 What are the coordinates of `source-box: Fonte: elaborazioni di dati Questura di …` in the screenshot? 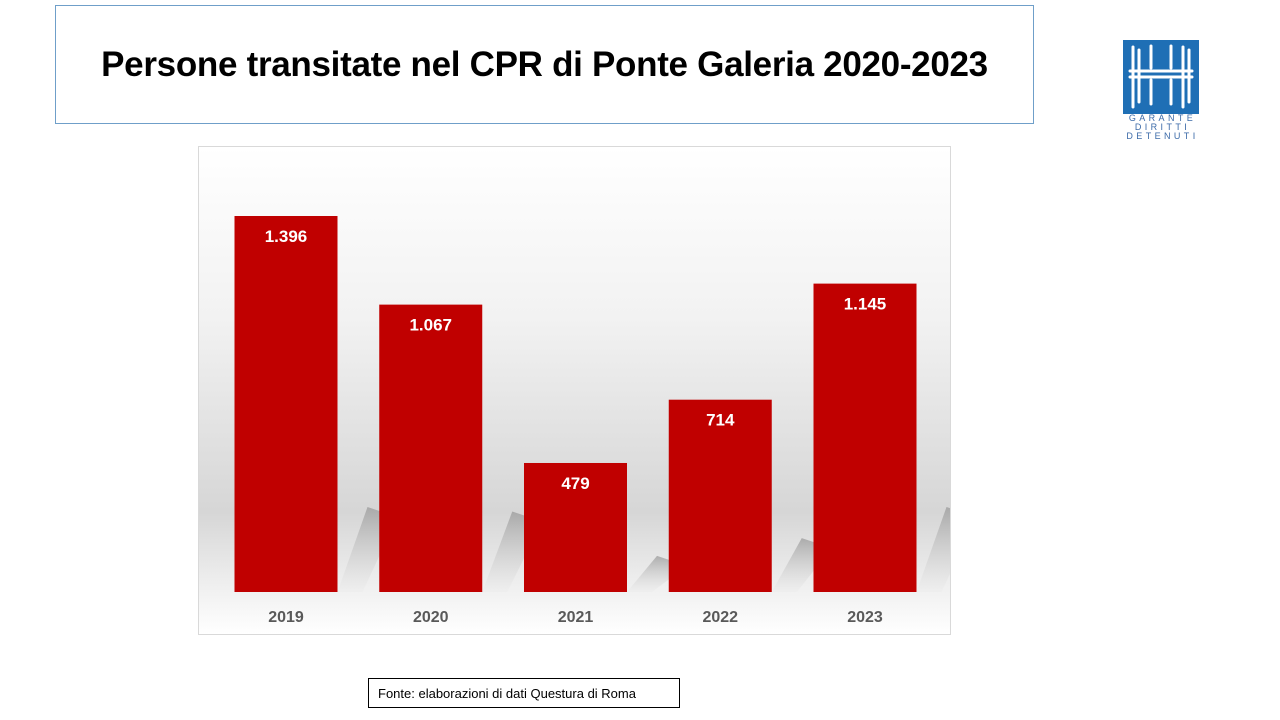 It's located at (524, 693).